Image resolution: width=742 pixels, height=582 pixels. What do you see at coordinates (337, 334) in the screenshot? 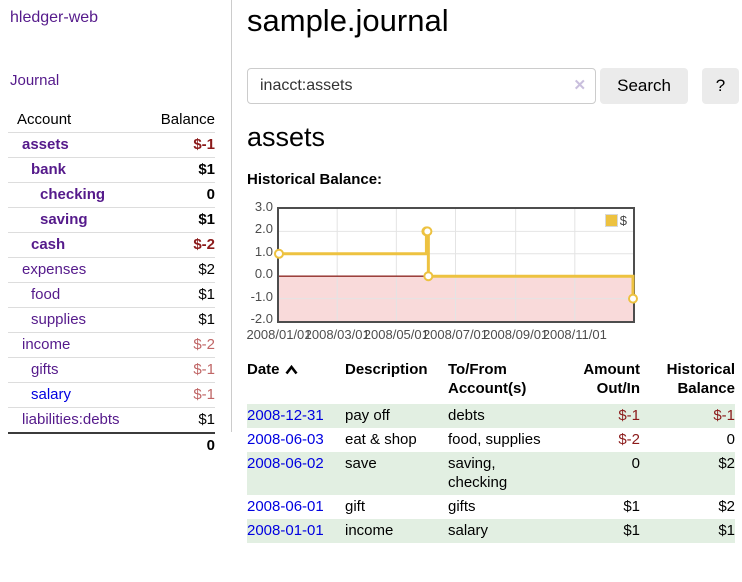
I see `x-axis-tick-label: 2008/03/01` at bounding box center [337, 334].